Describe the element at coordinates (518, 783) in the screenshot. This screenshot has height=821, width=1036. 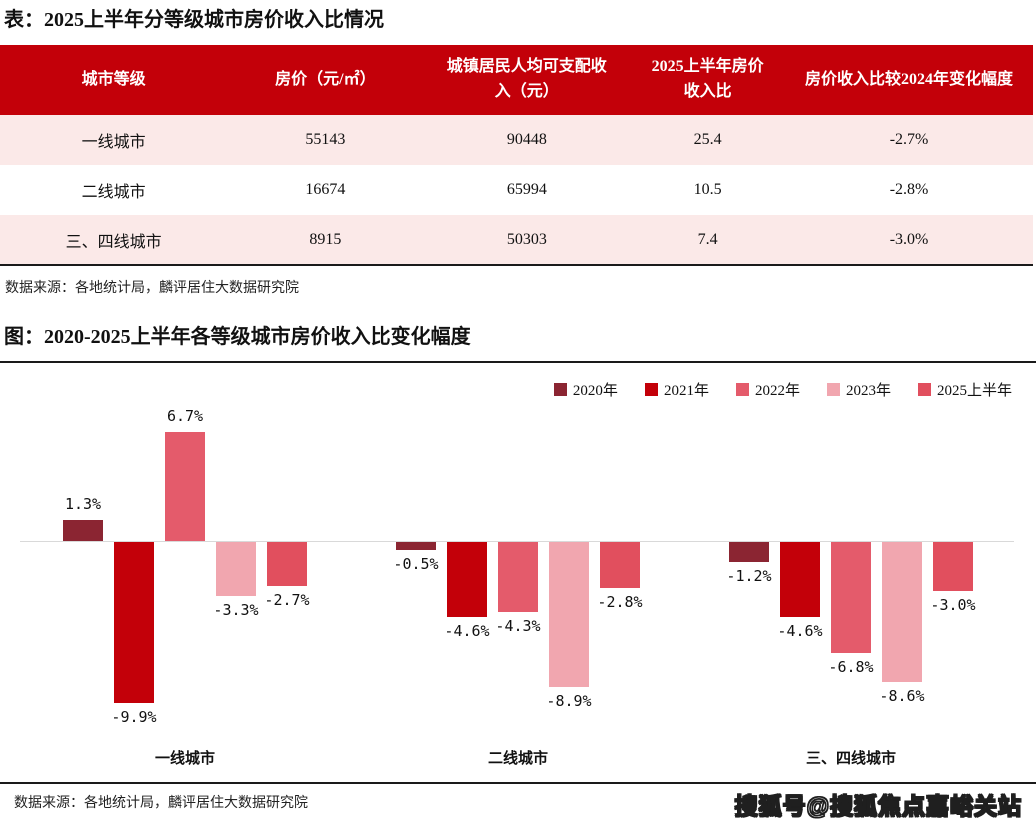
I see `chart-bottom-divider` at that location.